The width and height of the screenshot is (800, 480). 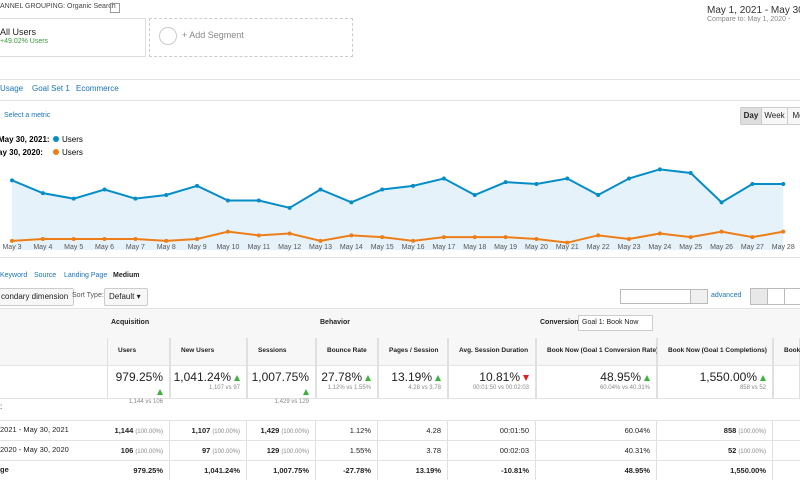 I want to click on summary-detail: 4.28 vs 3.78, so click(x=424, y=388).